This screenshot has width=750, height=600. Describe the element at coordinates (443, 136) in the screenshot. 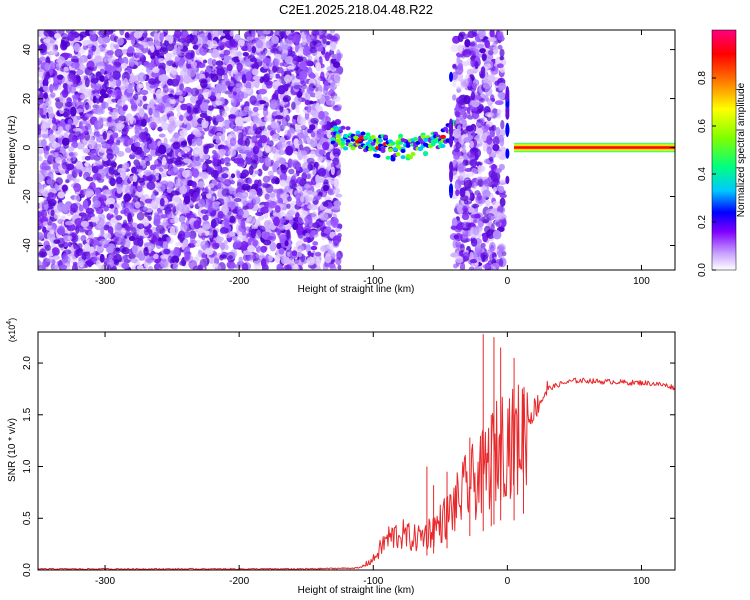

I see `spectrogram-peak-cell` at that location.